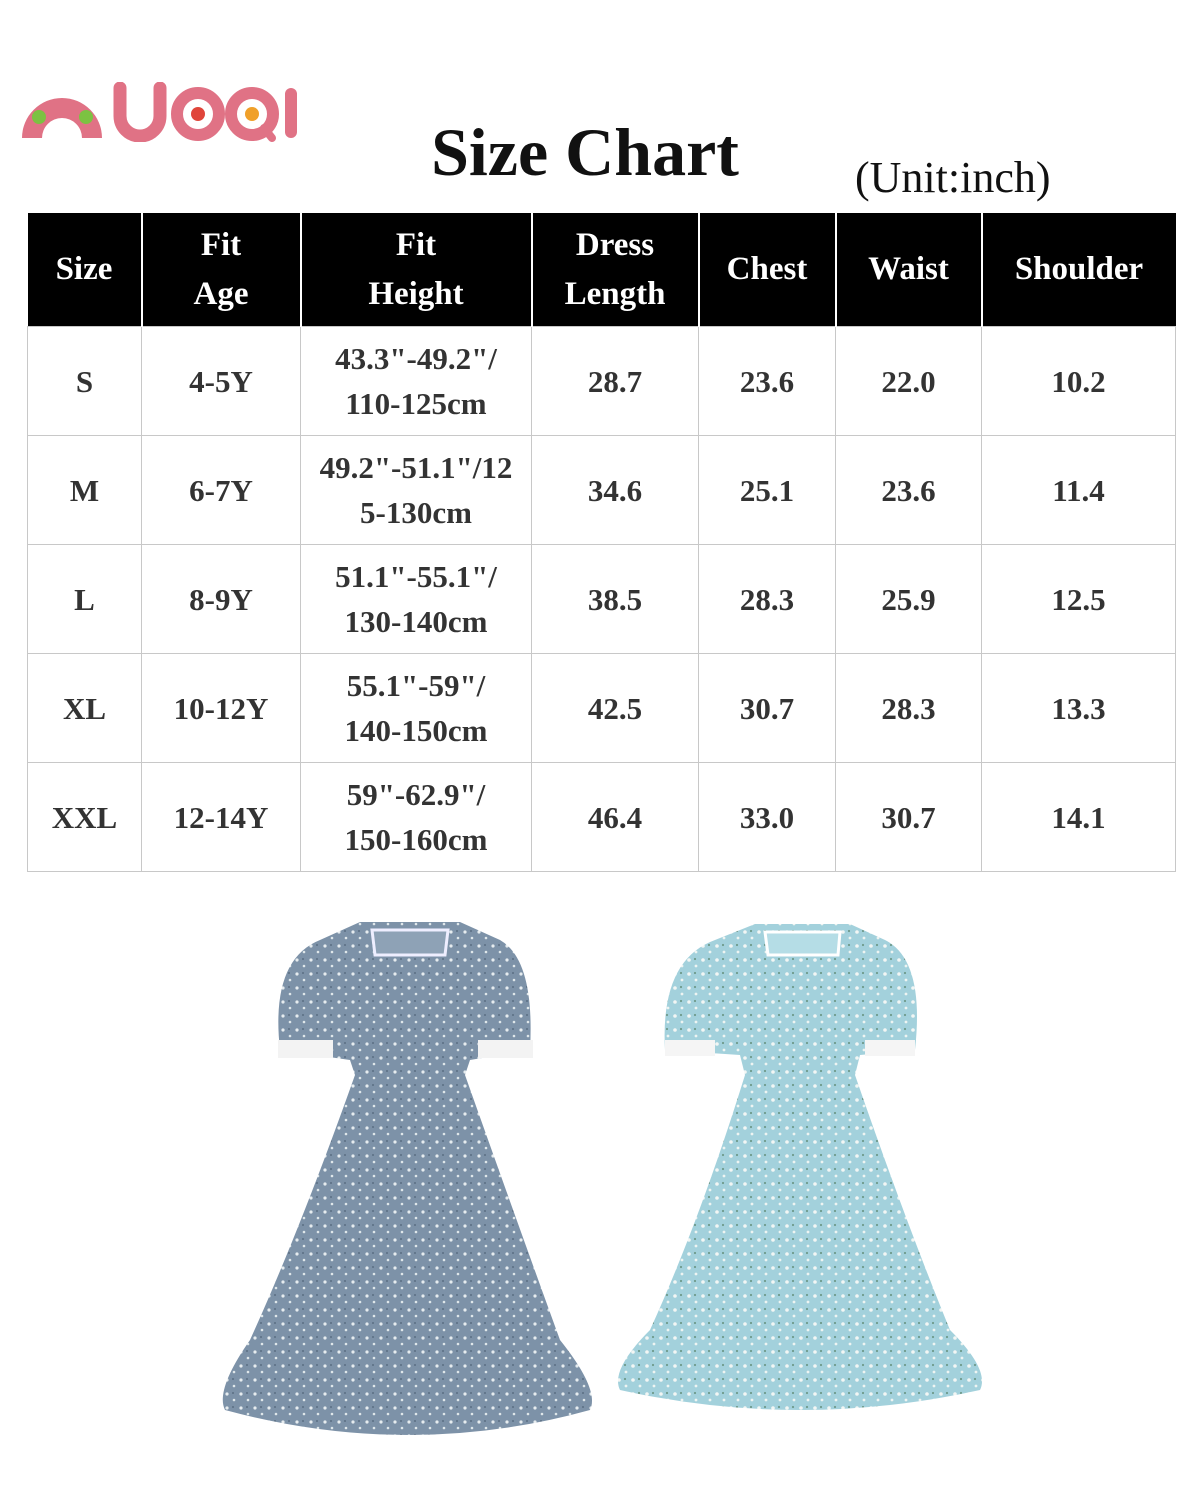  What do you see at coordinates (615, 490) in the screenshot?
I see `cell-length: 34.6` at bounding box center [615, 490].